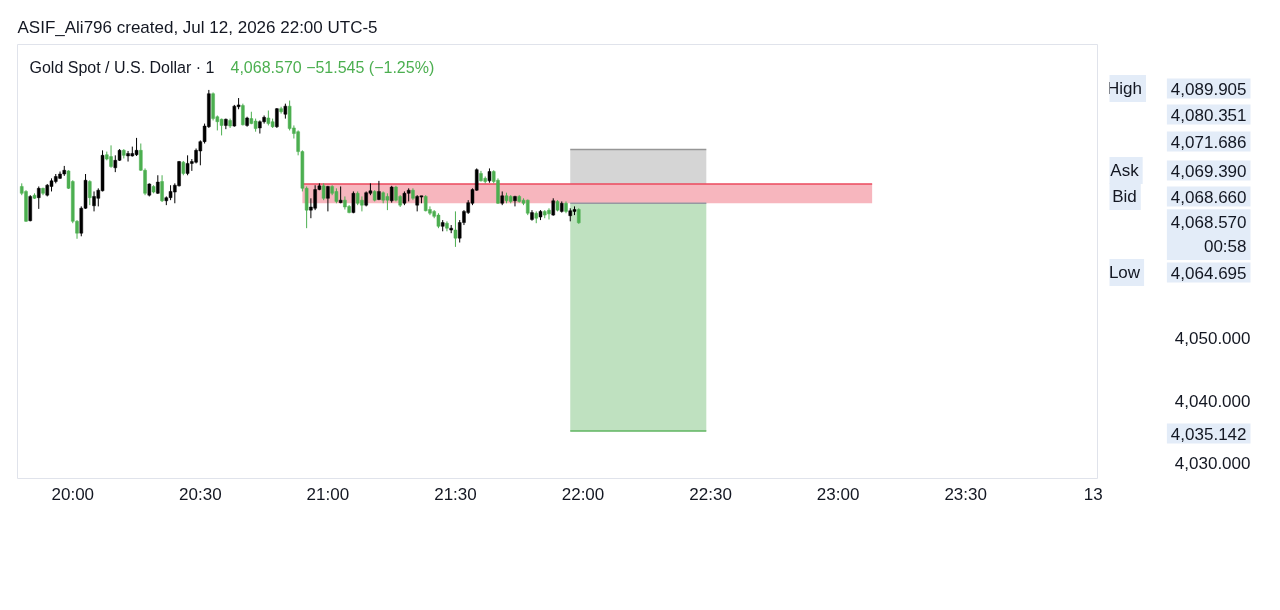 The image size is (1280, 610). I want to click on text: 4,071.686, so click(1208, 142).